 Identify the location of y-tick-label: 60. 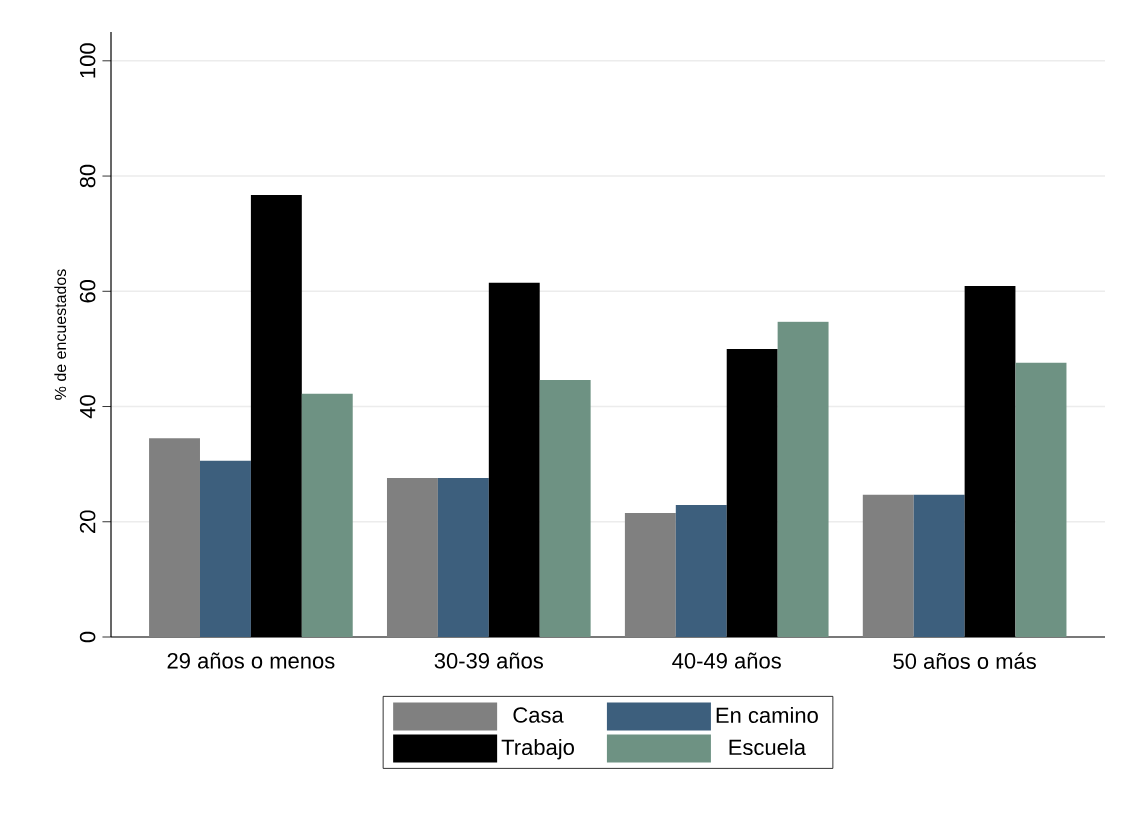
(87, 291).